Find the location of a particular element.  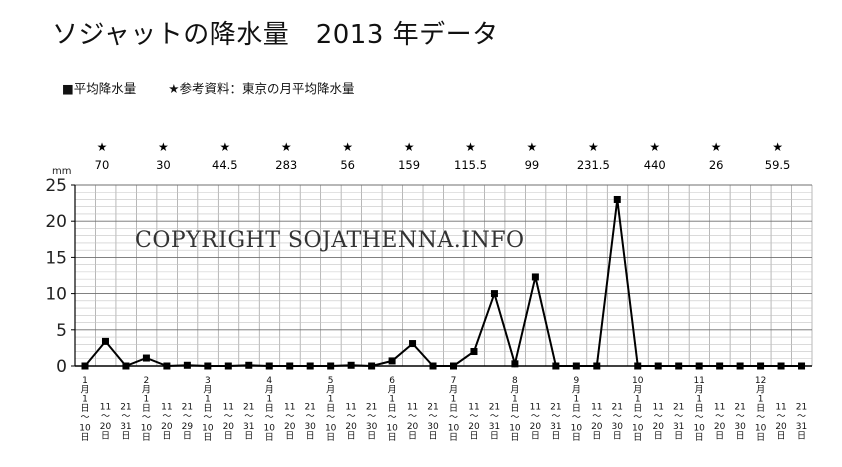

y-tick-label: 15 is located at coordinates (56, 258).